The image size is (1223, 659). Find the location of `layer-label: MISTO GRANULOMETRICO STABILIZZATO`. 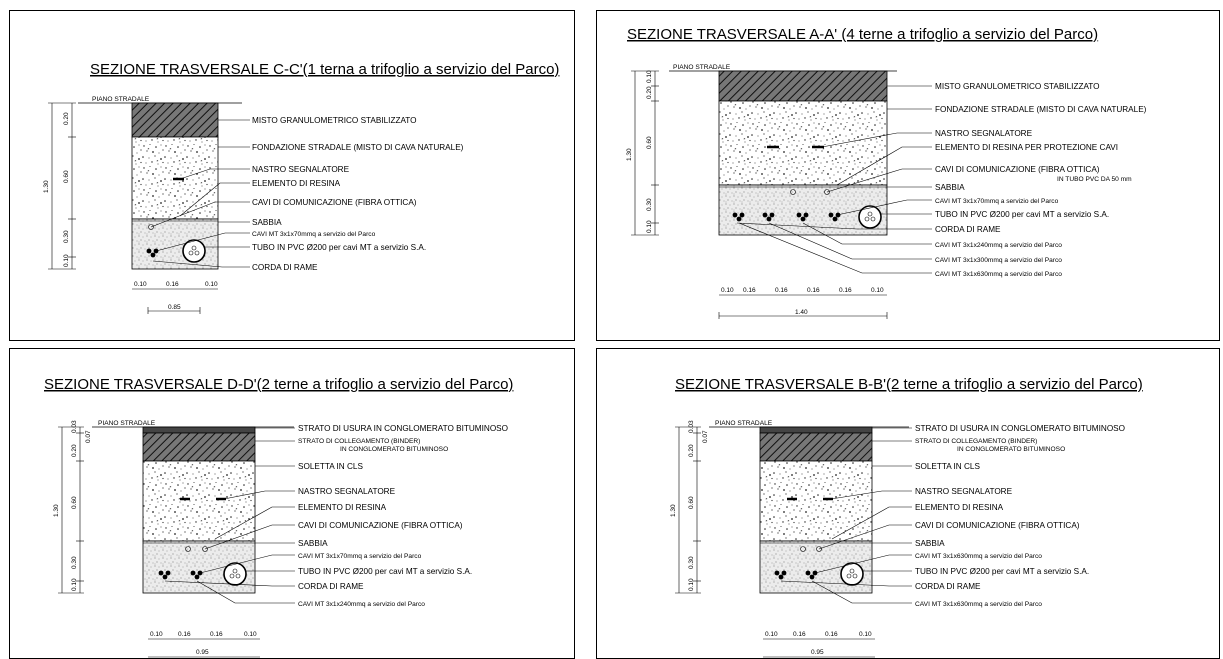

layer-label: MISTO GRANULOMETRICO STABILIZZATO is located at coordinates (1017, 86).